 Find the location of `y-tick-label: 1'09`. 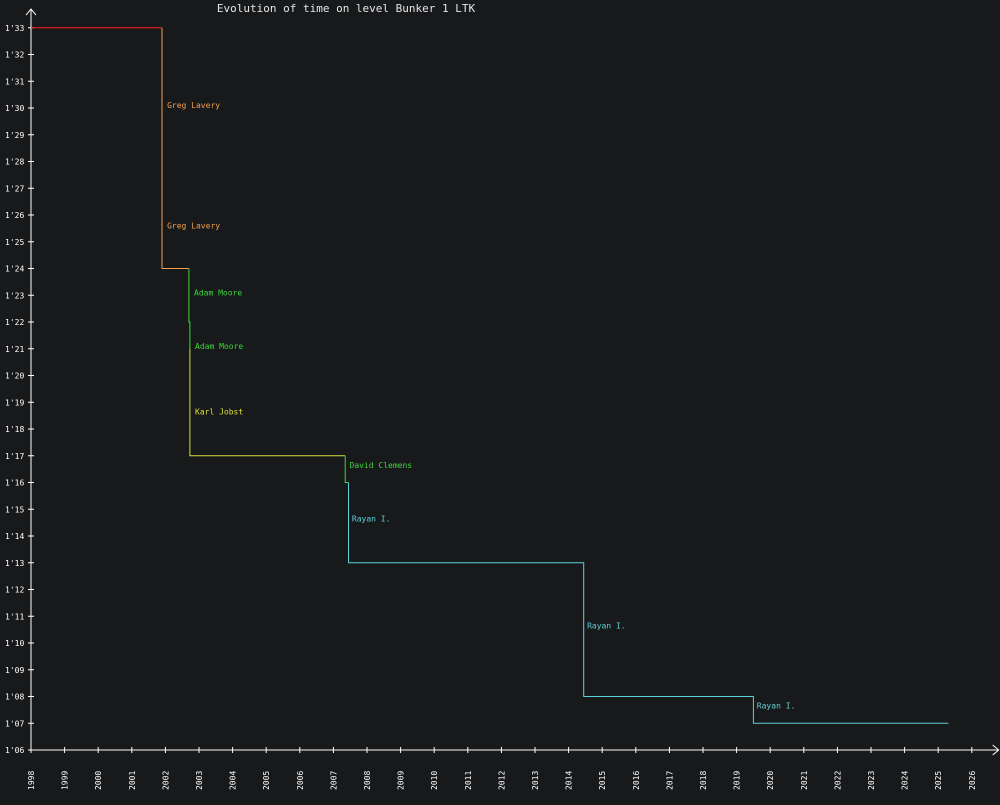

y-tick-label: 1'09 is located at coordinates (14, 670).